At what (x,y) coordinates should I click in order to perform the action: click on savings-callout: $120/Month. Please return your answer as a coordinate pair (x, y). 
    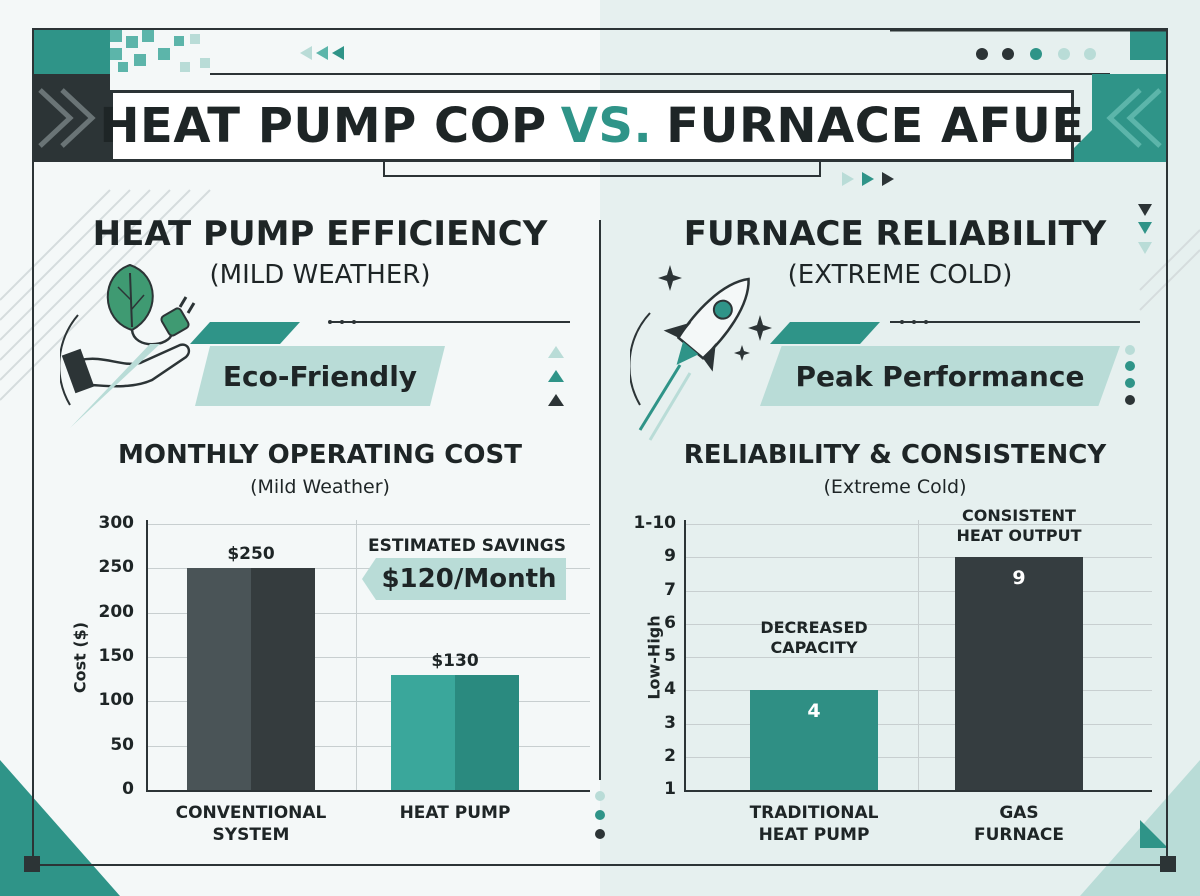
    Looking at the image, I should click on (464, 579).